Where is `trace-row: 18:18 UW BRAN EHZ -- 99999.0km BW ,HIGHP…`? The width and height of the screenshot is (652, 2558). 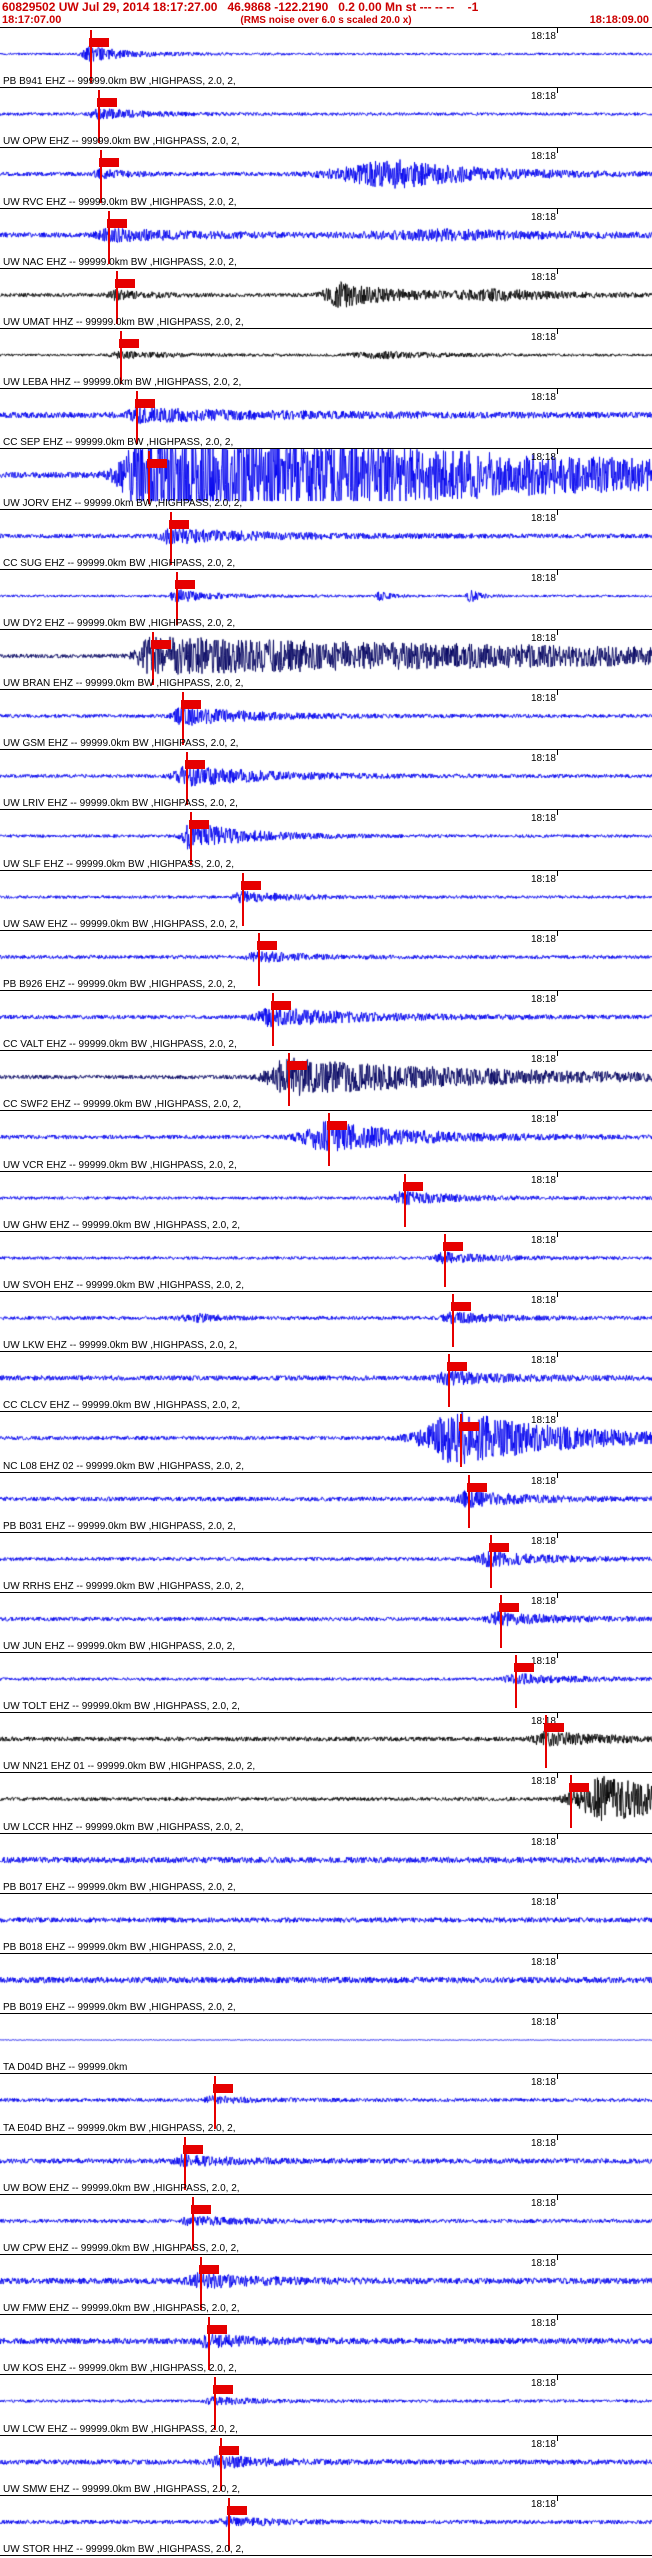 trace-row: 18:18 UW BRAN EHZ -- 99999.0km BW ,HIGHP… is located at coordinates (326, 660).